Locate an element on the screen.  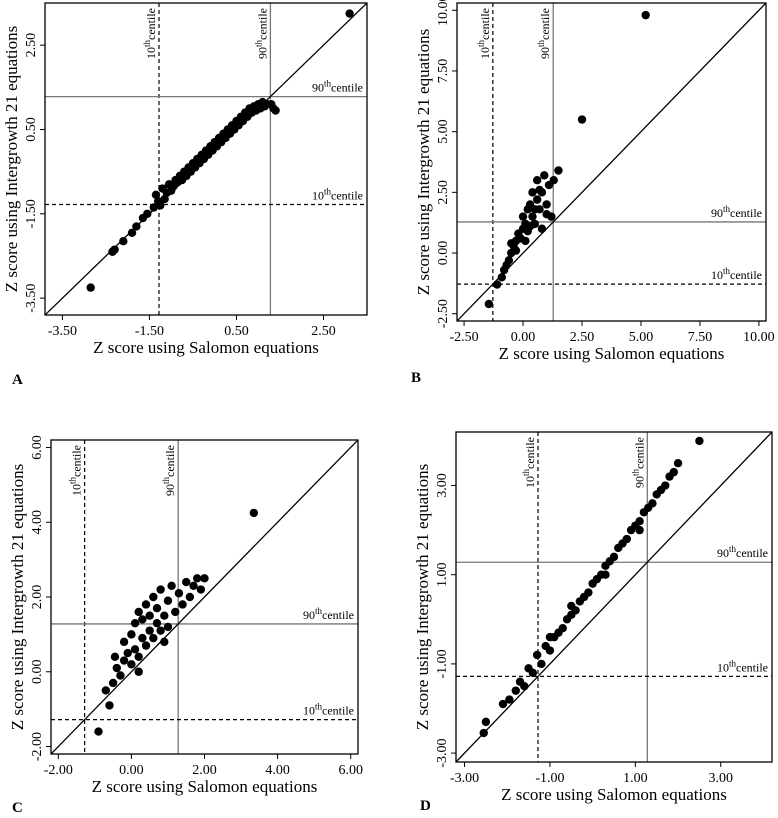
x-axis-label: Z score using Salomon equations is located at coordinates (612, 353).